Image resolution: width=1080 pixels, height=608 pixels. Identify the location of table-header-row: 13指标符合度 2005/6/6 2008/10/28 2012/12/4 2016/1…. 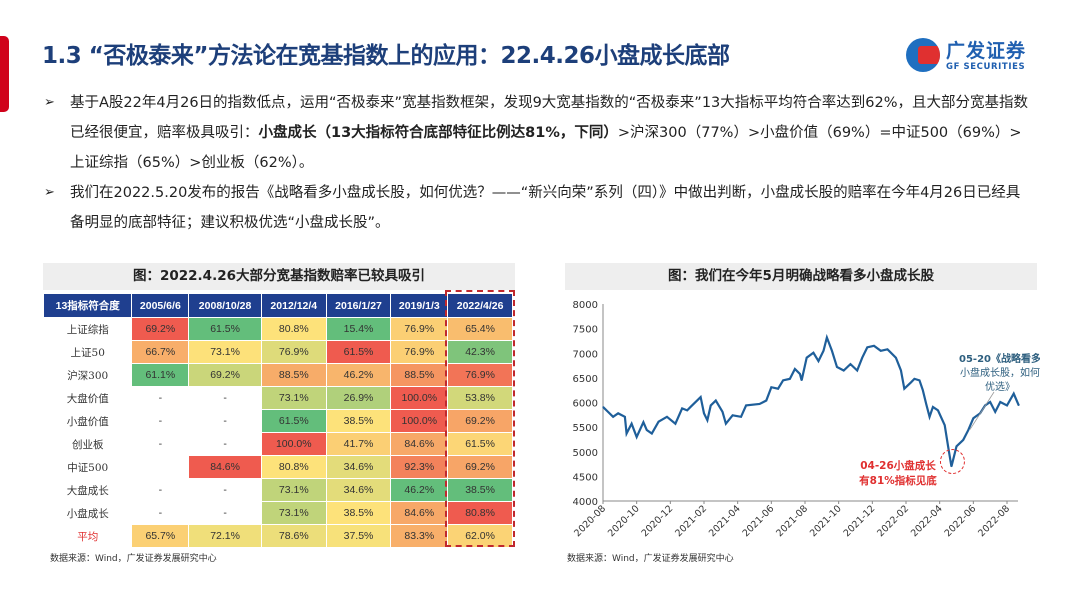
(277, 305).